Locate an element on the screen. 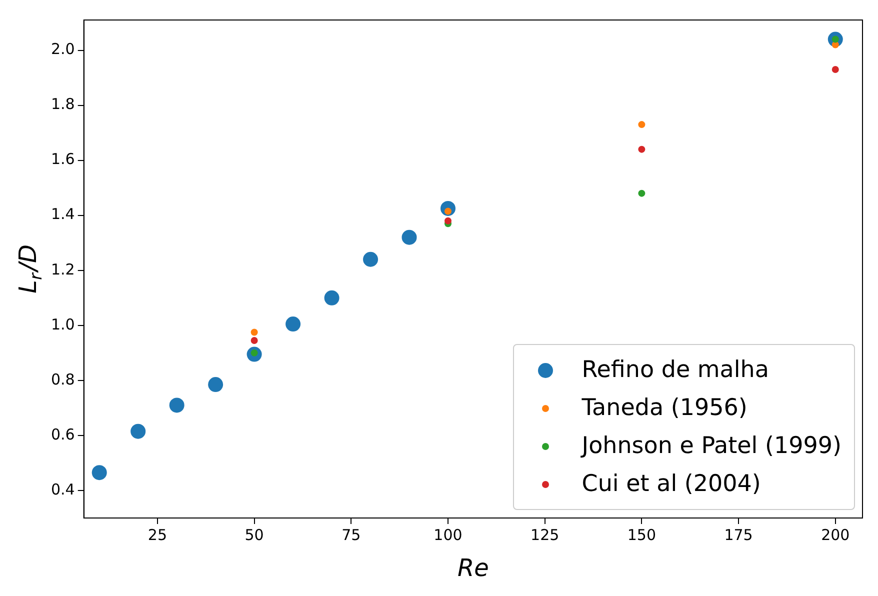 The image size is (878, 596). x-tick-label: 75 is located at coordinates (351, 535).